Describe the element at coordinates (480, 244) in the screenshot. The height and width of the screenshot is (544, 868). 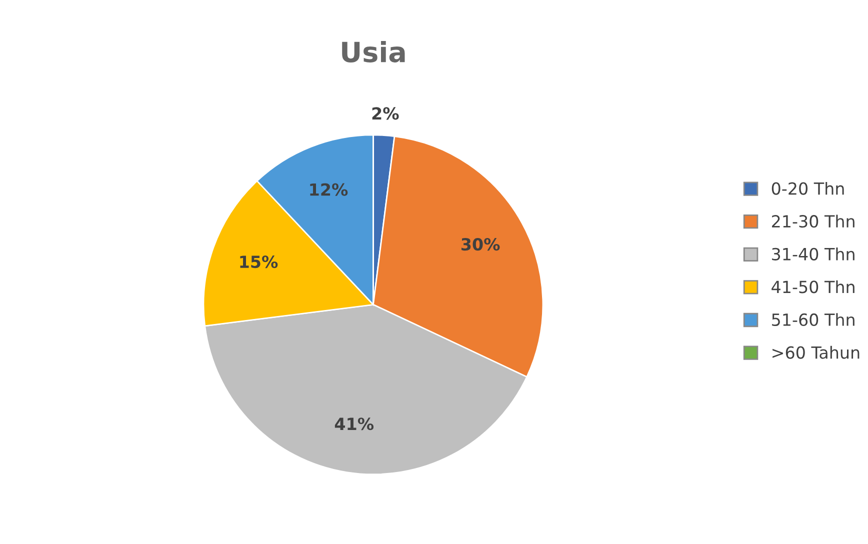
I see `data-label: 30%` at that location.